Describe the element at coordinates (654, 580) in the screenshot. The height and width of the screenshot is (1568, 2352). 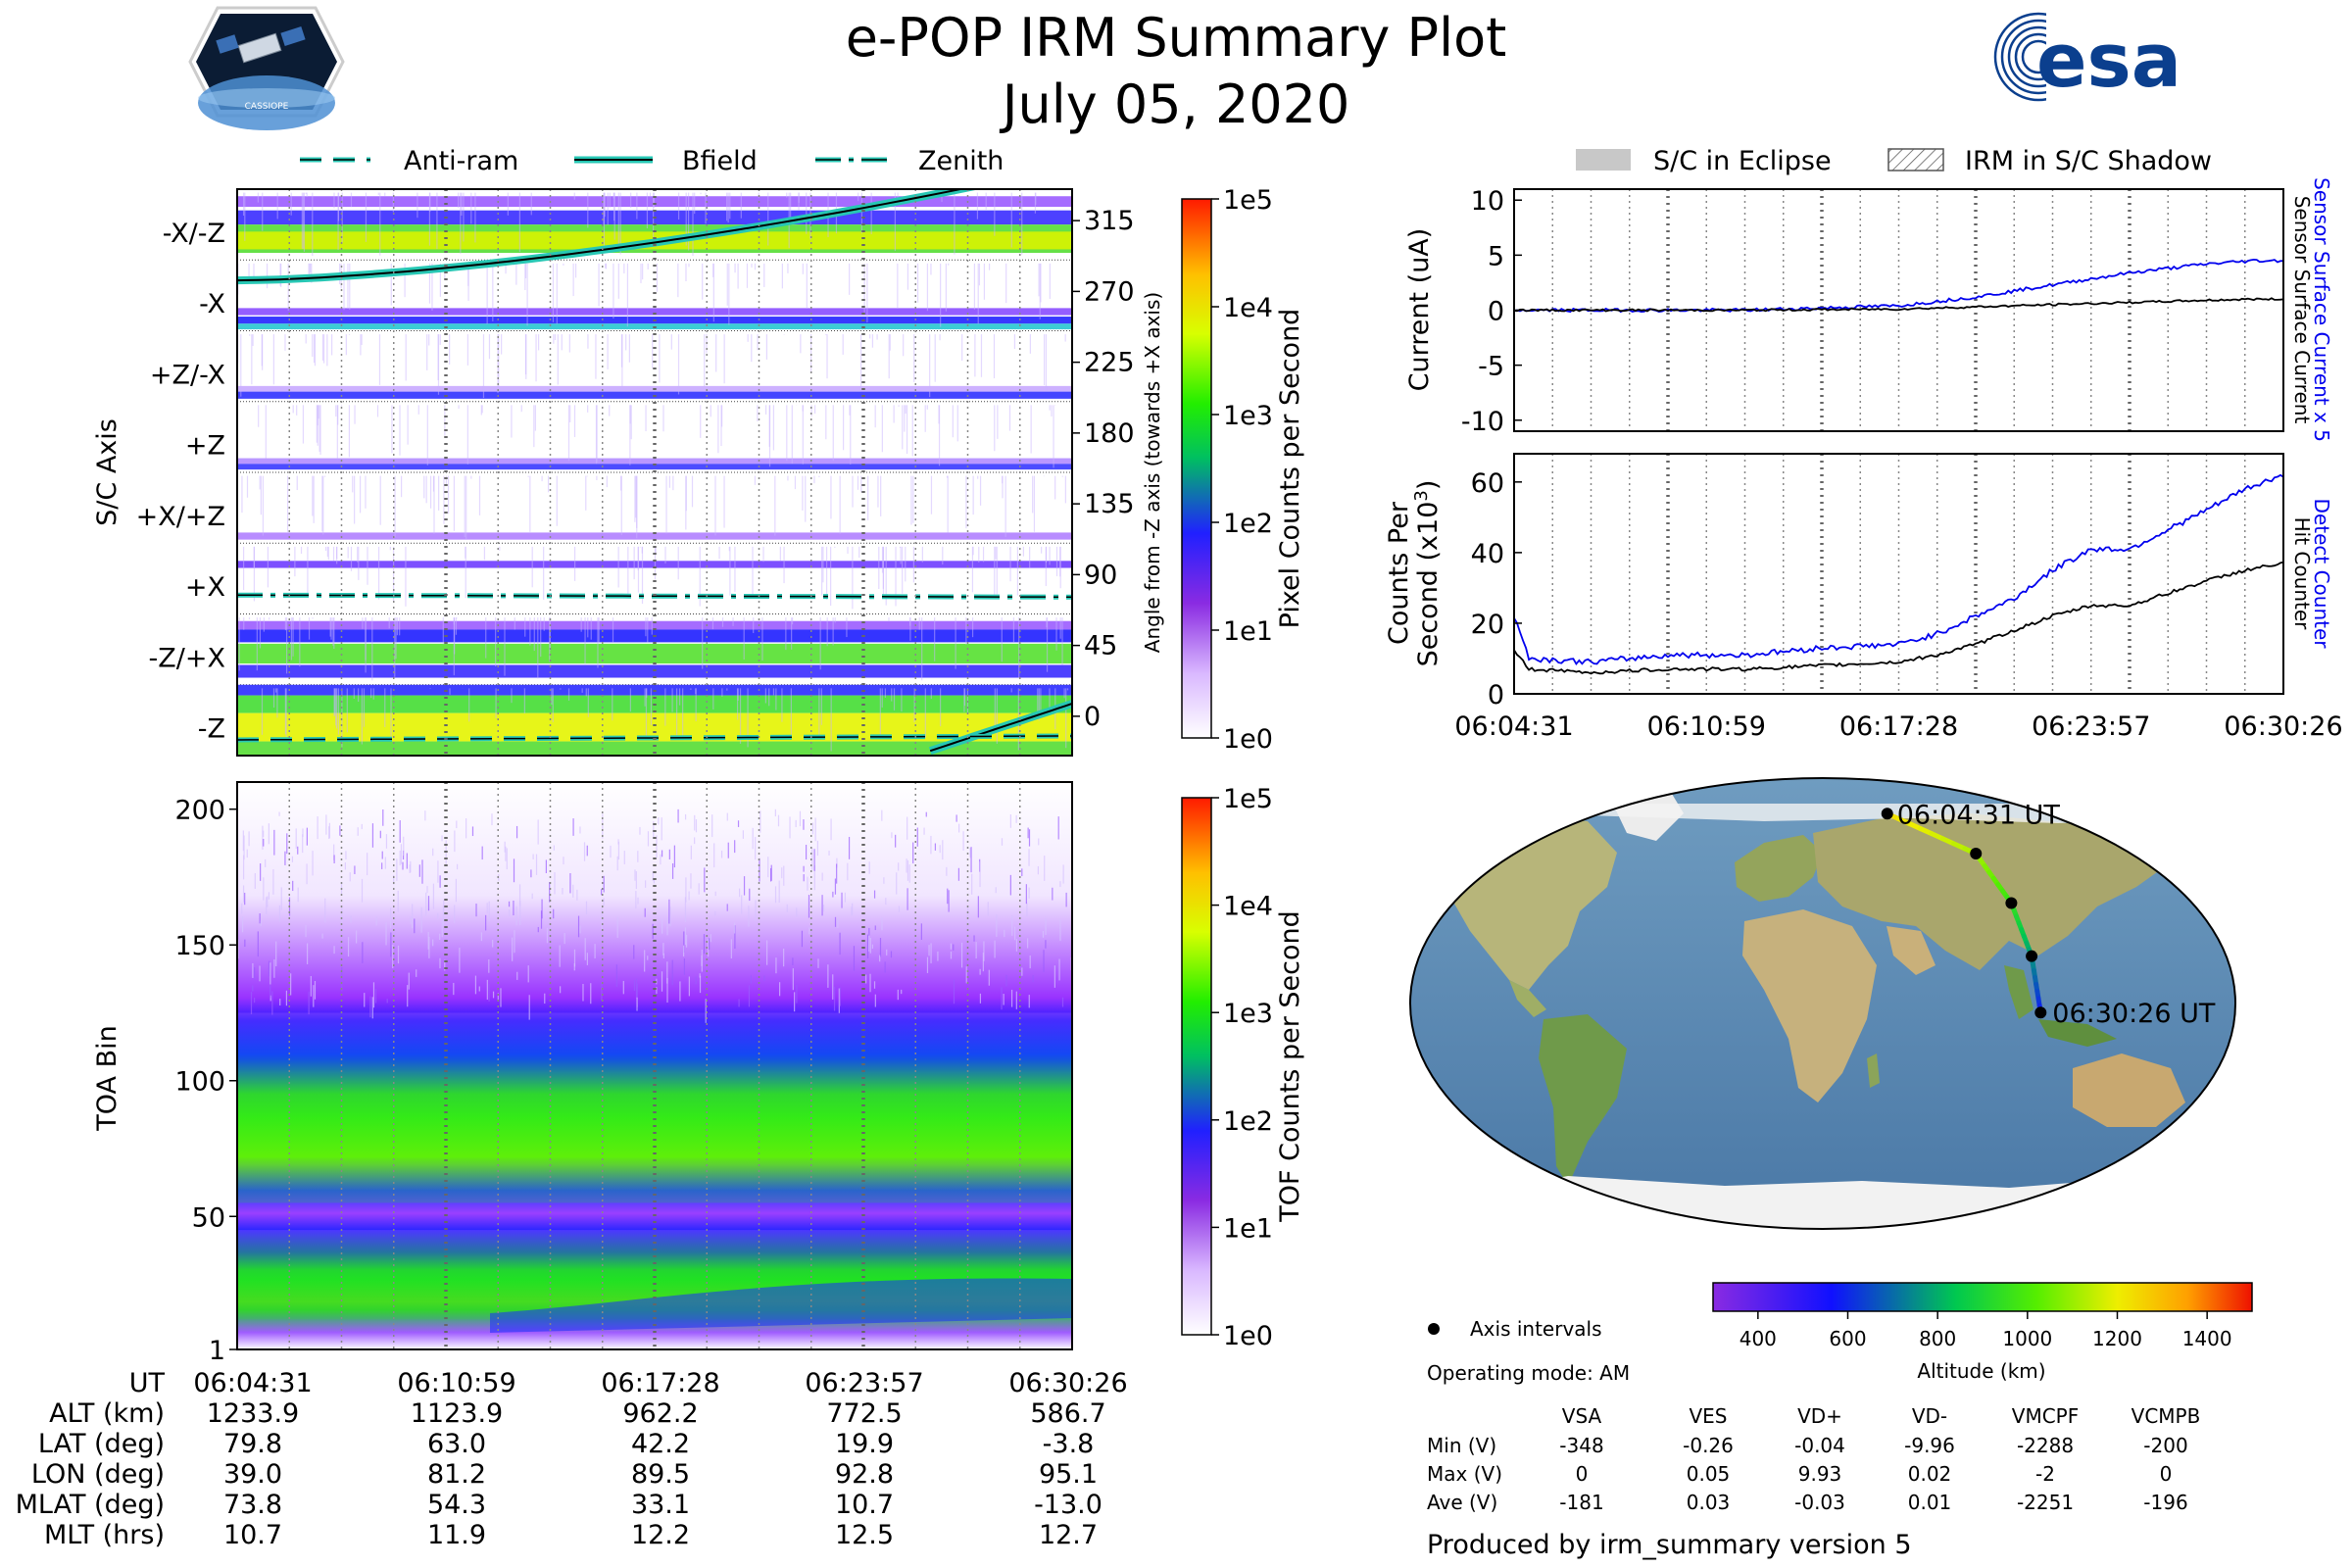
I see `pixel-row` at that location.